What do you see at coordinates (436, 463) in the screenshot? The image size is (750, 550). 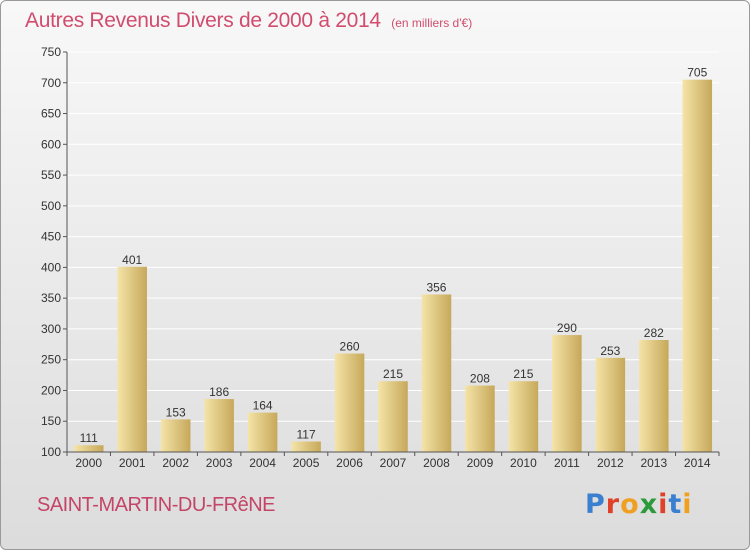 I see `x-tick-label: 2008` at bounding box center [436, 463].